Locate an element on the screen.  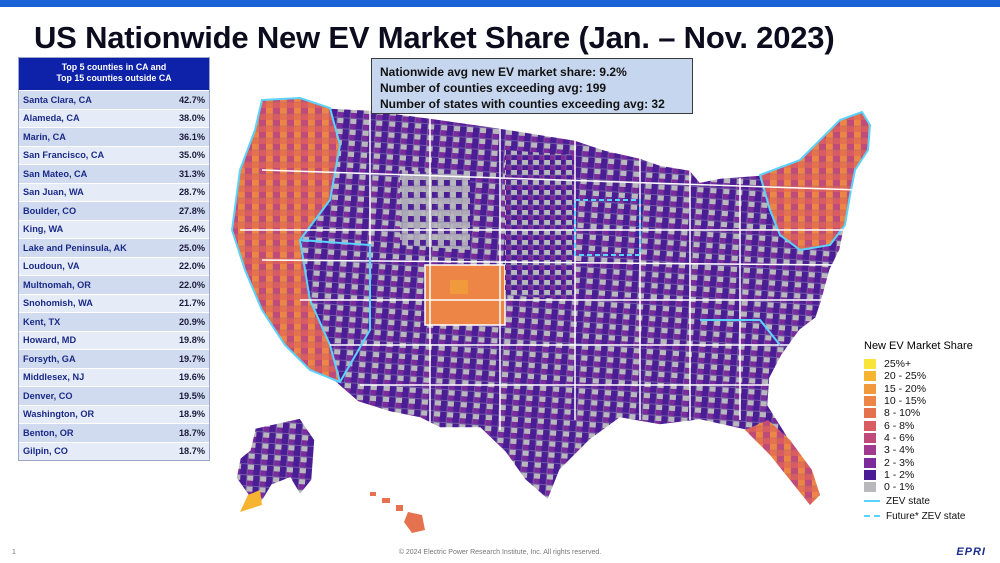
legend-label: 2 - 3% is located at coordinates (899, 462).